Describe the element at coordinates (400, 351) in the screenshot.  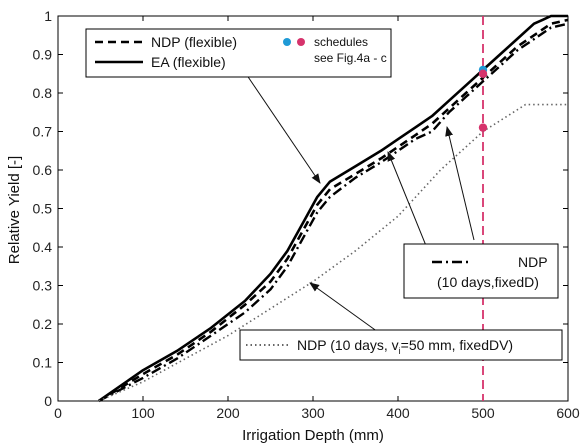
I see `legend-label-fixed-dv-subscript: i` at that location.